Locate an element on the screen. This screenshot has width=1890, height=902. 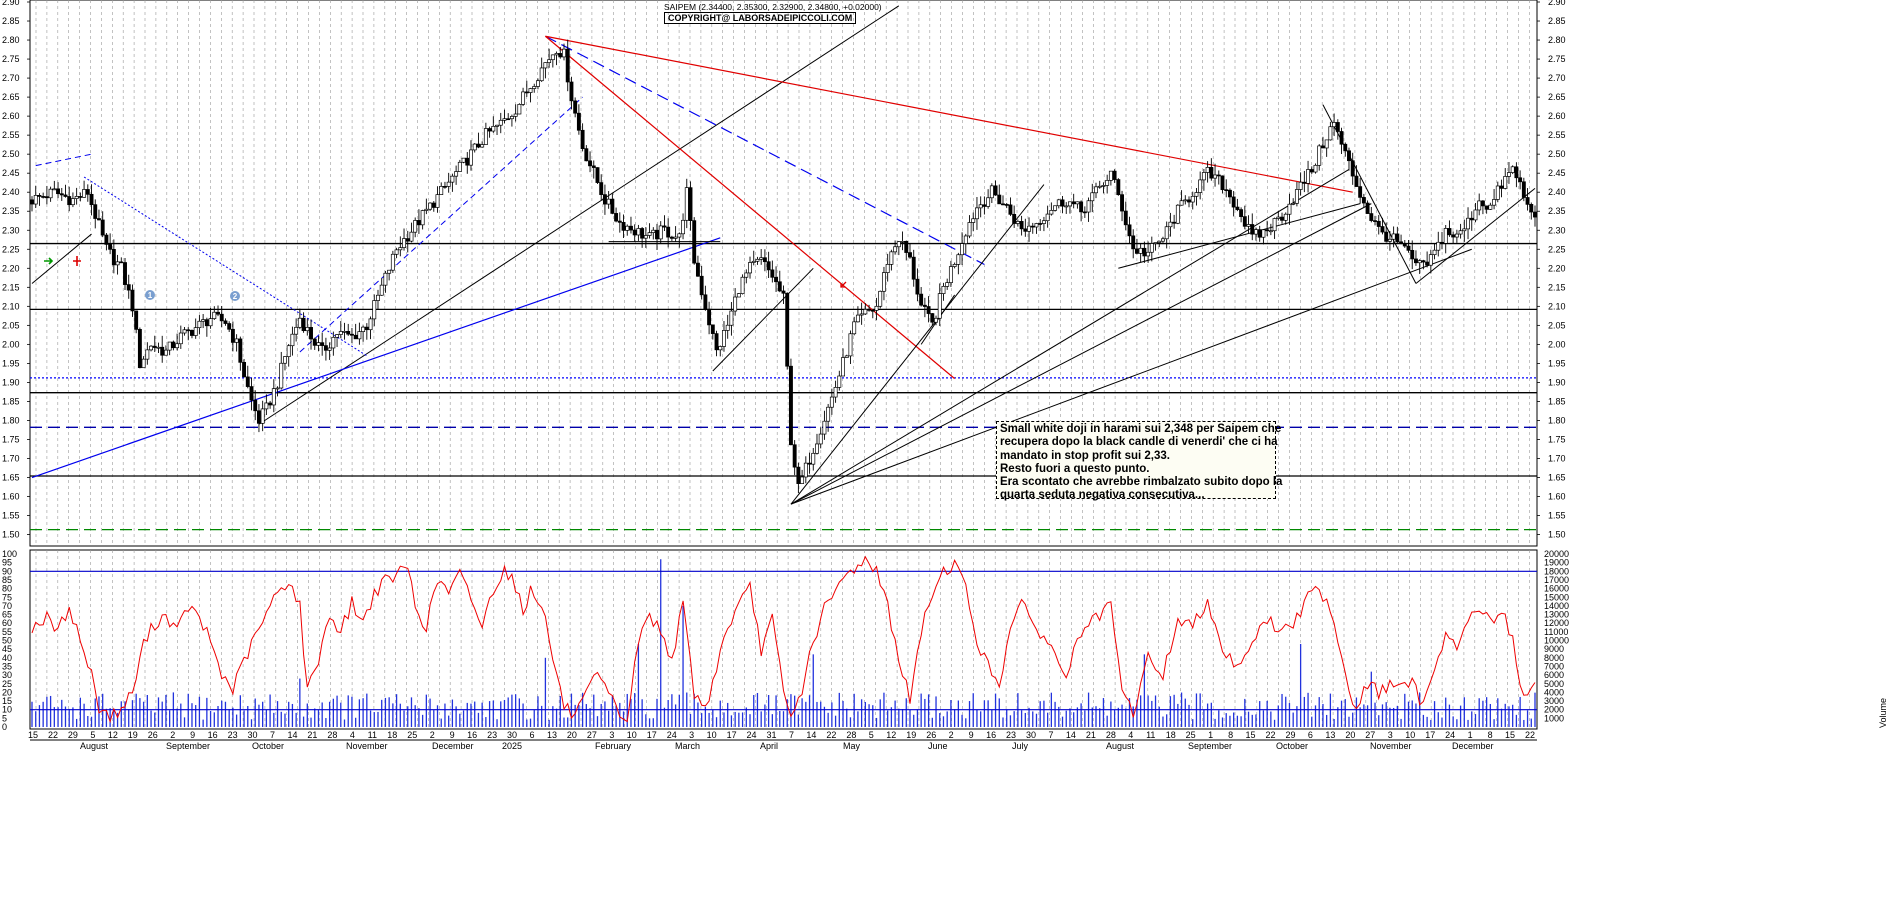
volume-bars is located at coordinates (783, 643).